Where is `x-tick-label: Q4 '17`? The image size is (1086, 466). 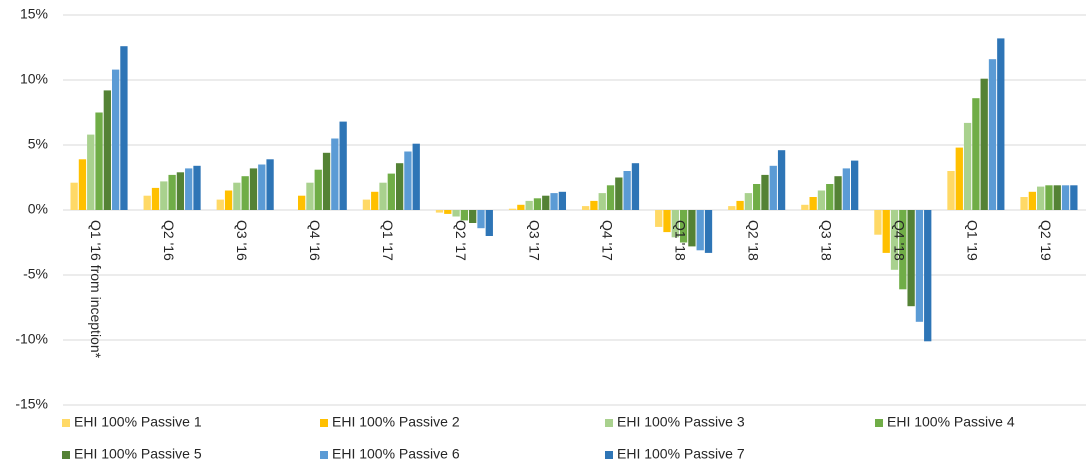 x-tick-label: Q4 '17 is located at coordinates (607, 240).